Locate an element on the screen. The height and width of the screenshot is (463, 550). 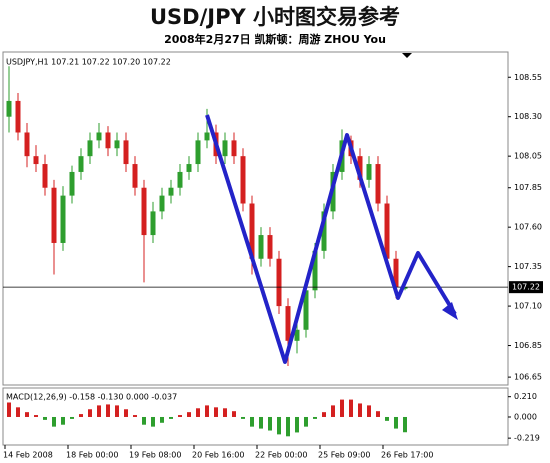
y-tick-label: 108.05 is located at coordinates (528, 156).